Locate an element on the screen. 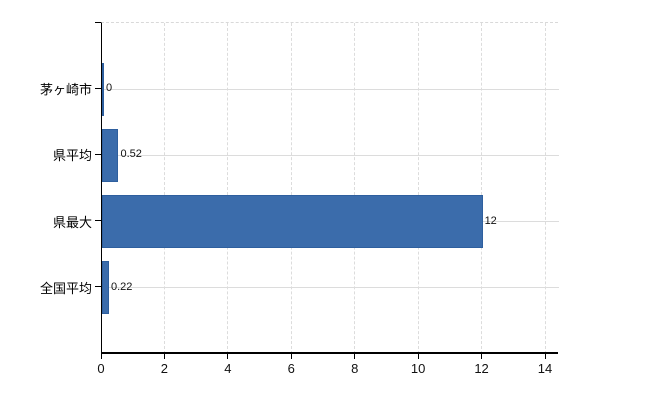  x-tick-label: 2 is located at coordinates (164, 368).